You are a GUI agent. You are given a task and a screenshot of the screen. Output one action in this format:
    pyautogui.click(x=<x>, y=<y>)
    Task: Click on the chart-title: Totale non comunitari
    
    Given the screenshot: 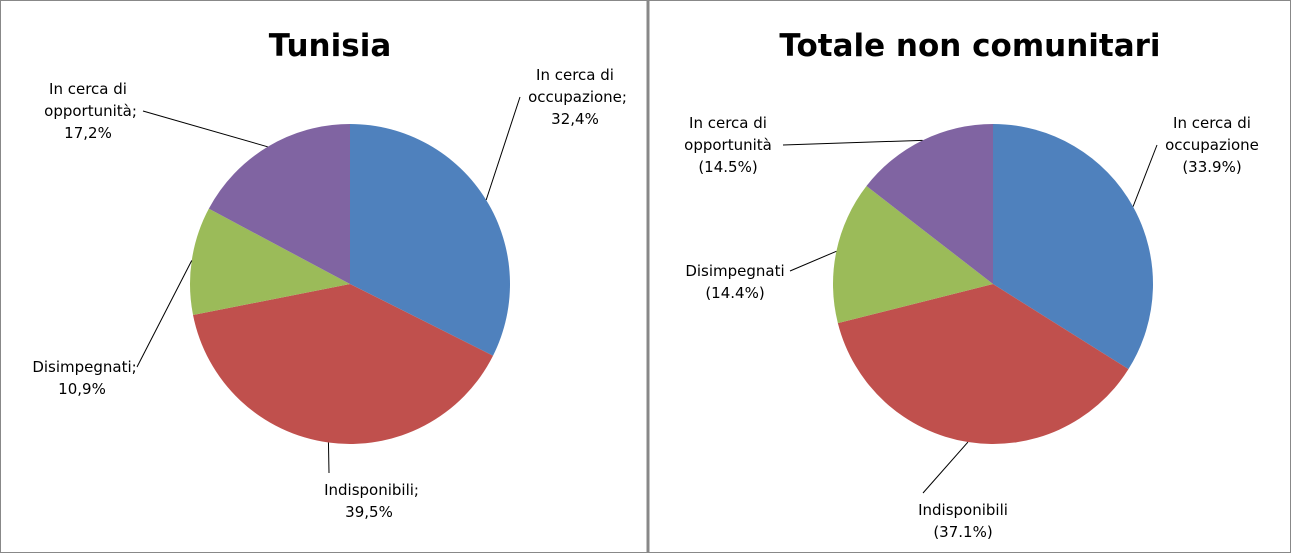 What is the action you would take?
    pyautogui.click(x=969, y=46)
    